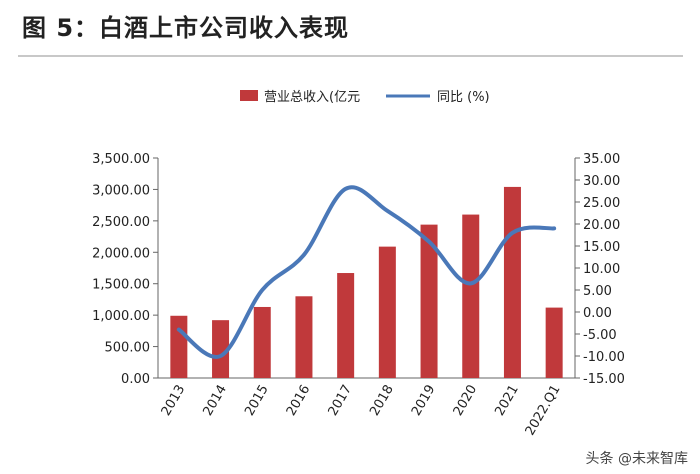  What do you see at coordinates (382, 401) in the screenshot?
I see `x-tick-label: 2018` at bounding box center [382, 401].